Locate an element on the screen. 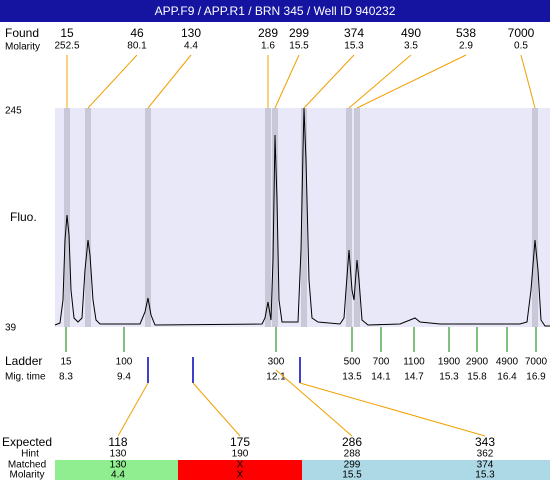  ladder-size: 100 is located at coordinates (124, 362).